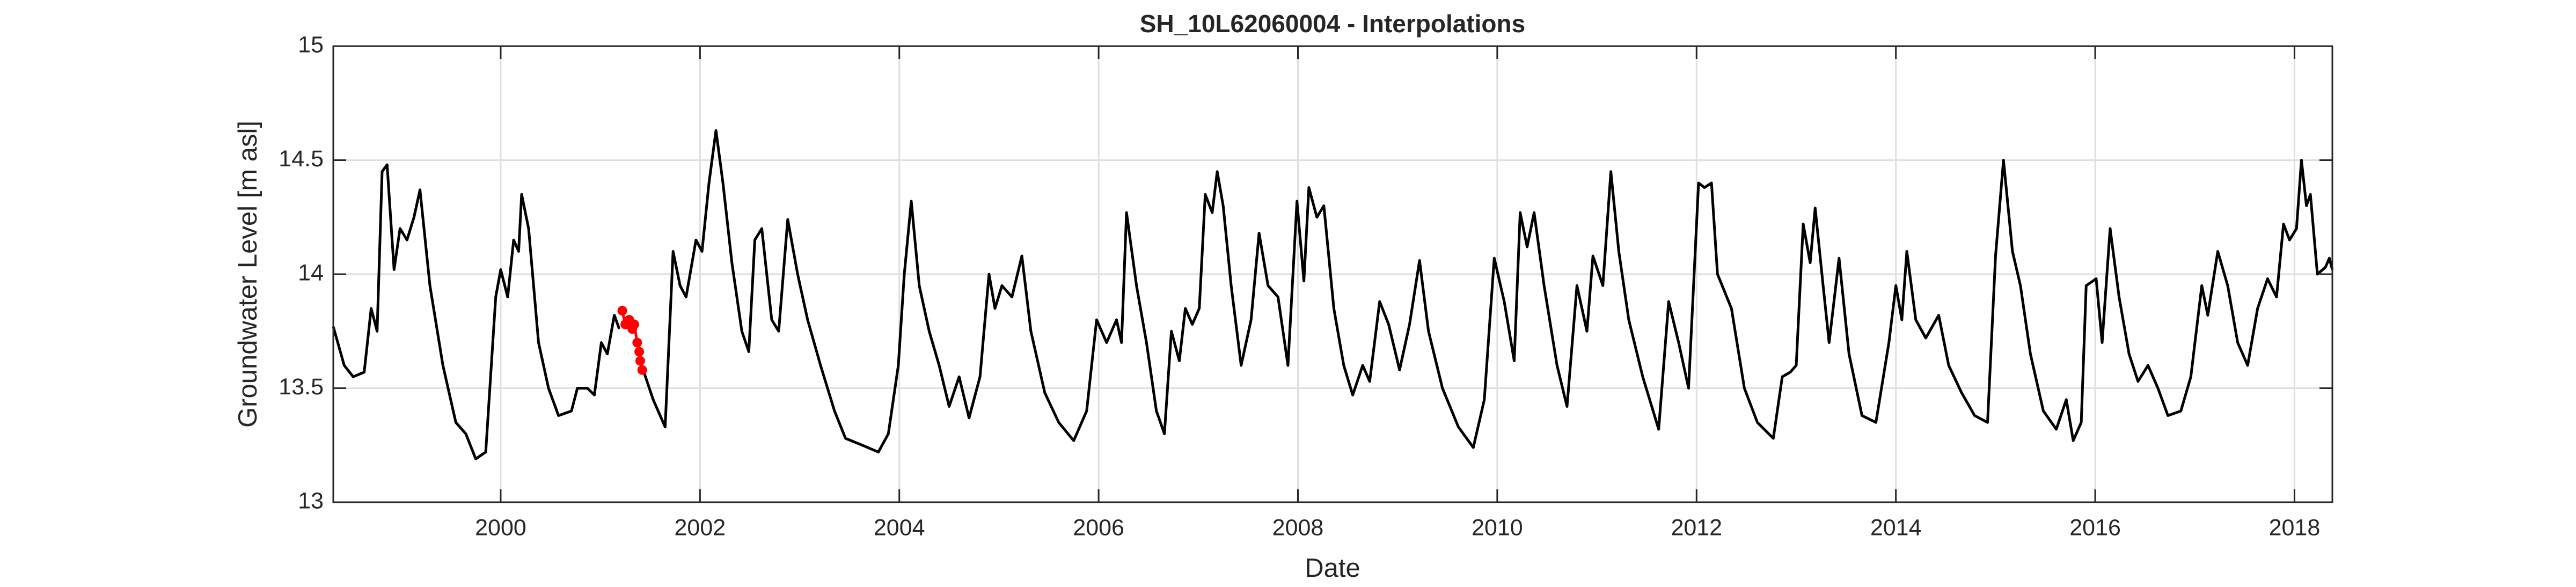  I want to click on x-tick-label: 2008, so click(1298, 527).